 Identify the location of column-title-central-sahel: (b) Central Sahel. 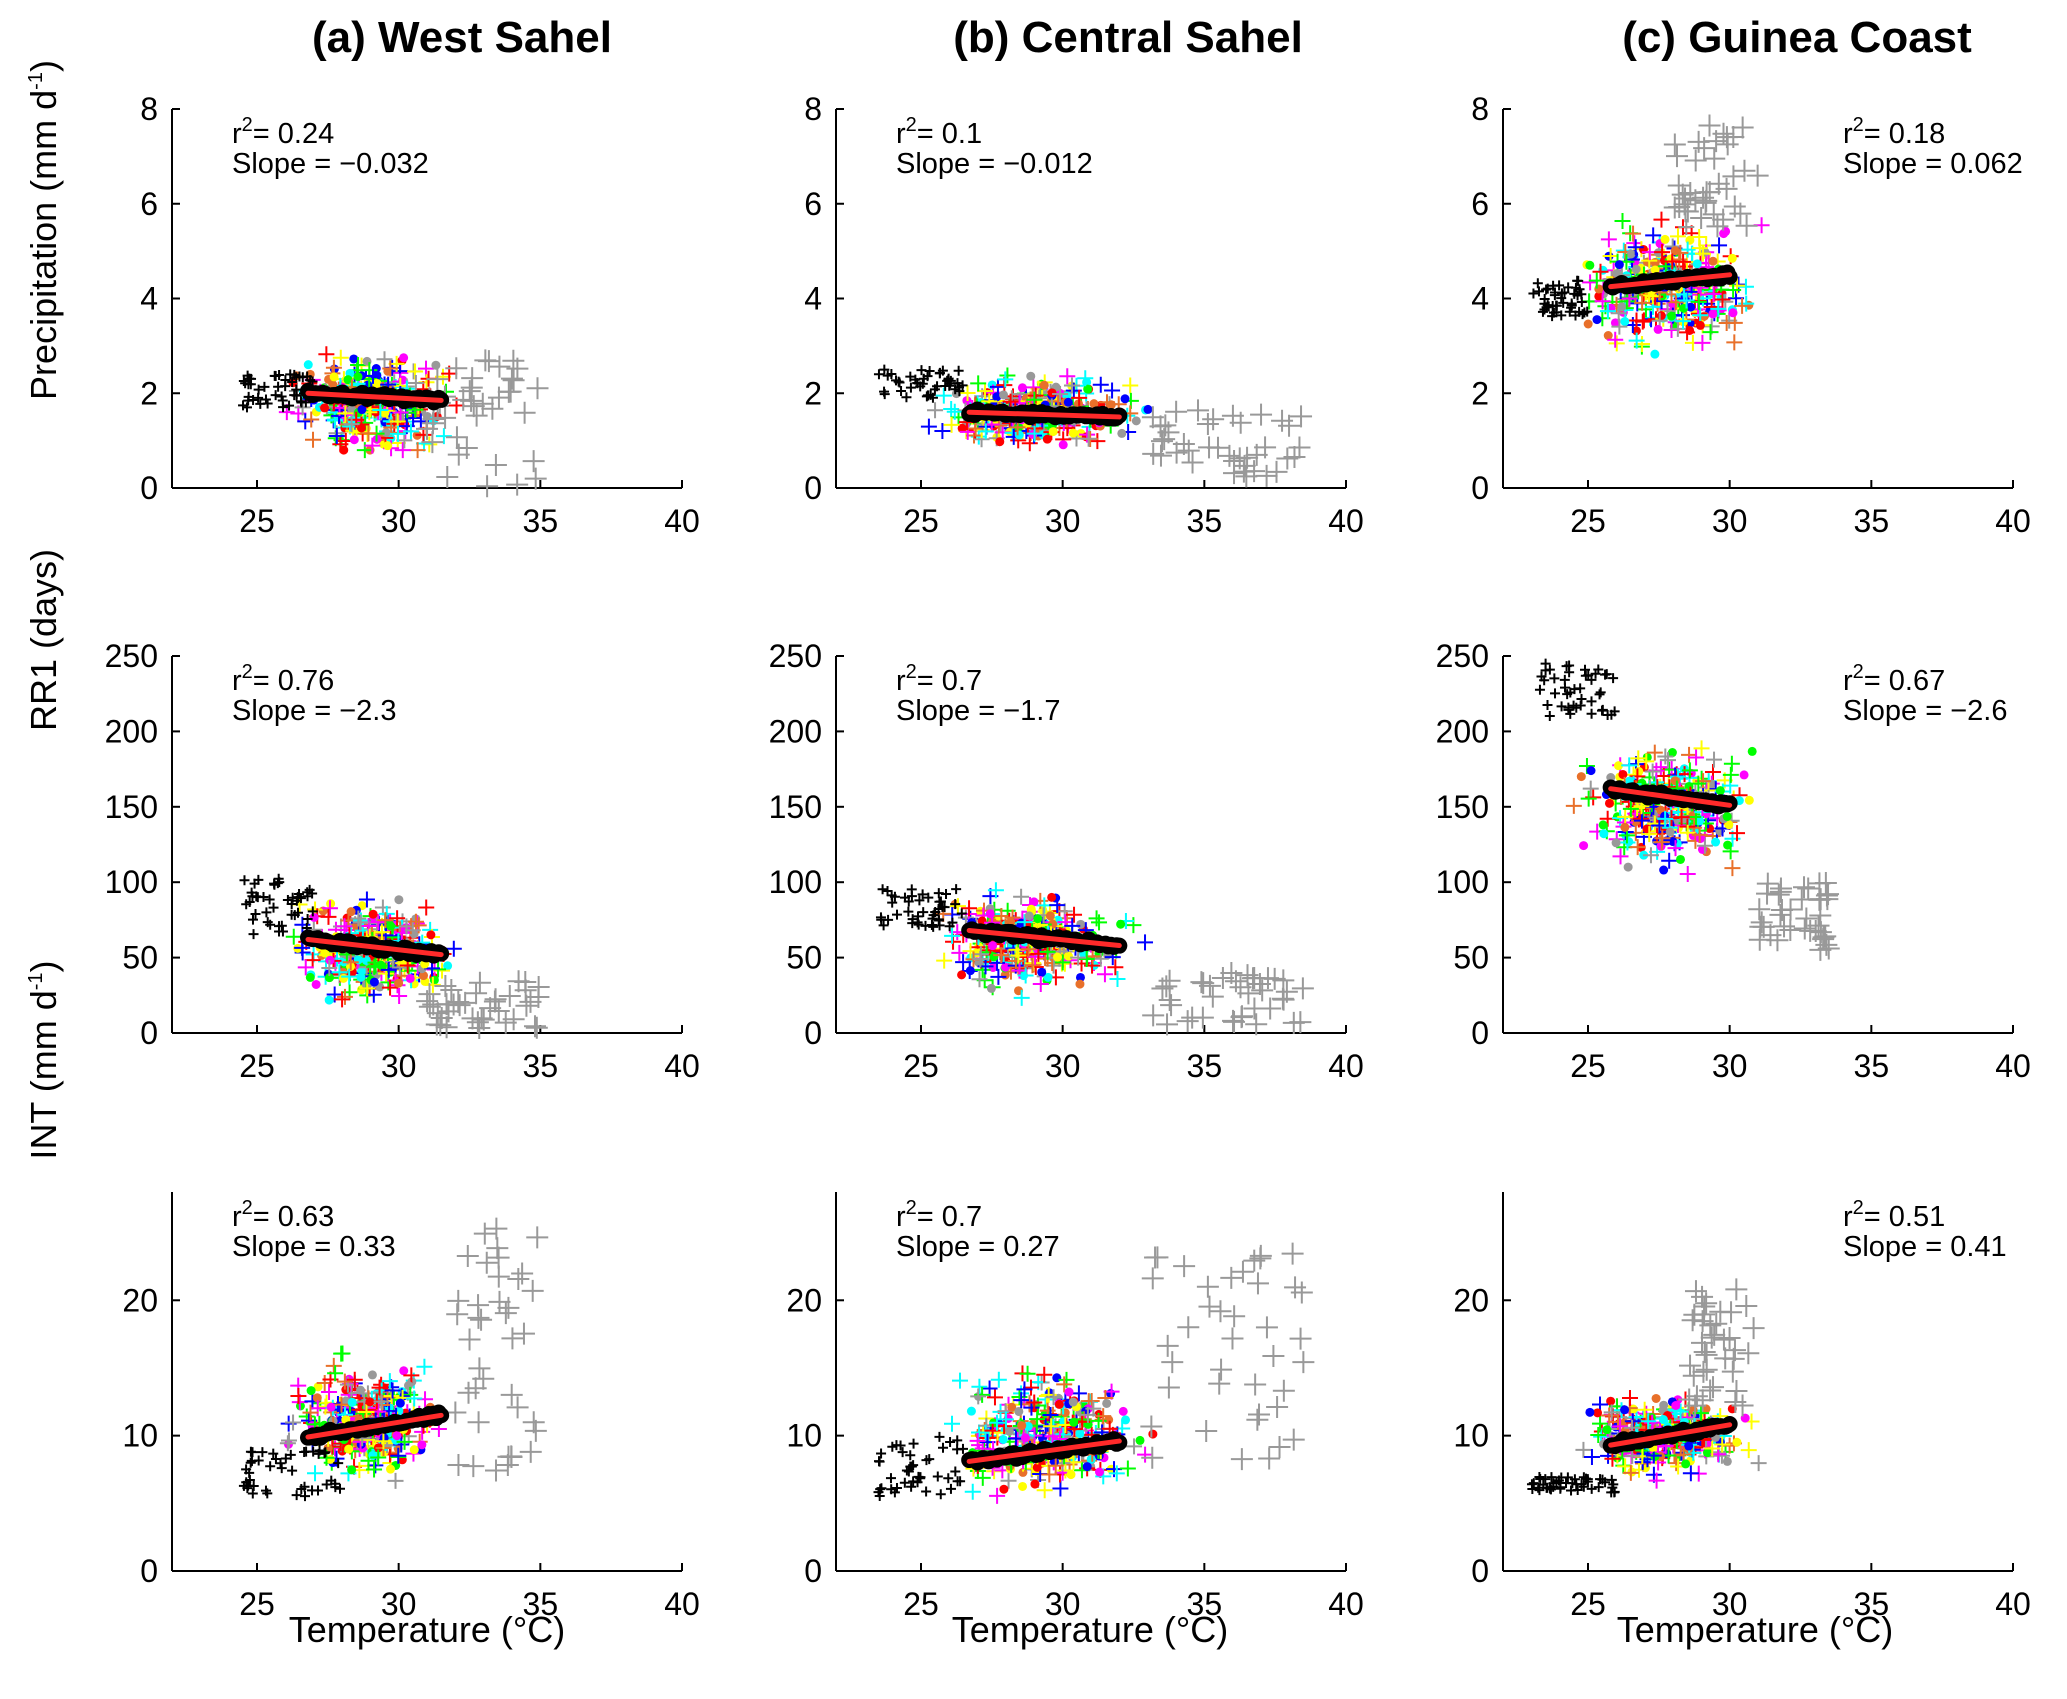
(1128, 37).